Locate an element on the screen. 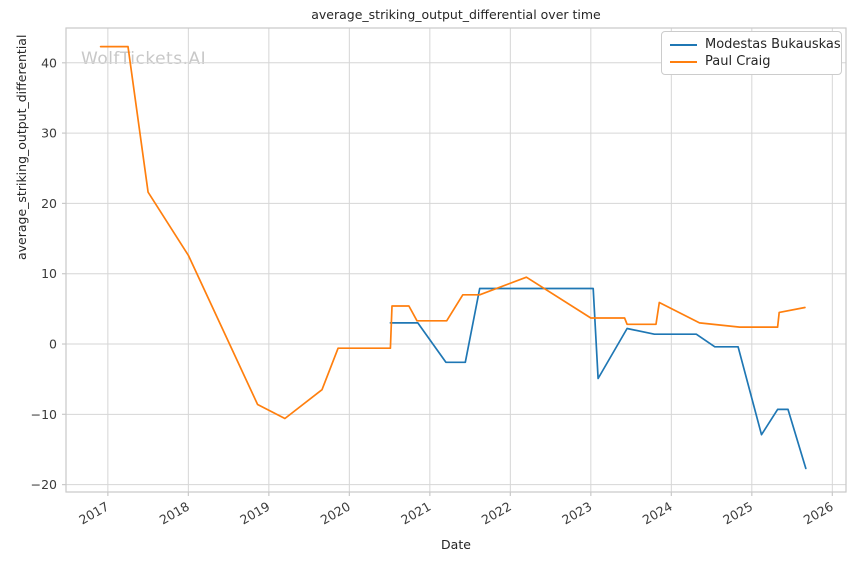 This screenshot has width=857, height=561. y-tick-label: −10 is located at coordinates (44, 414).